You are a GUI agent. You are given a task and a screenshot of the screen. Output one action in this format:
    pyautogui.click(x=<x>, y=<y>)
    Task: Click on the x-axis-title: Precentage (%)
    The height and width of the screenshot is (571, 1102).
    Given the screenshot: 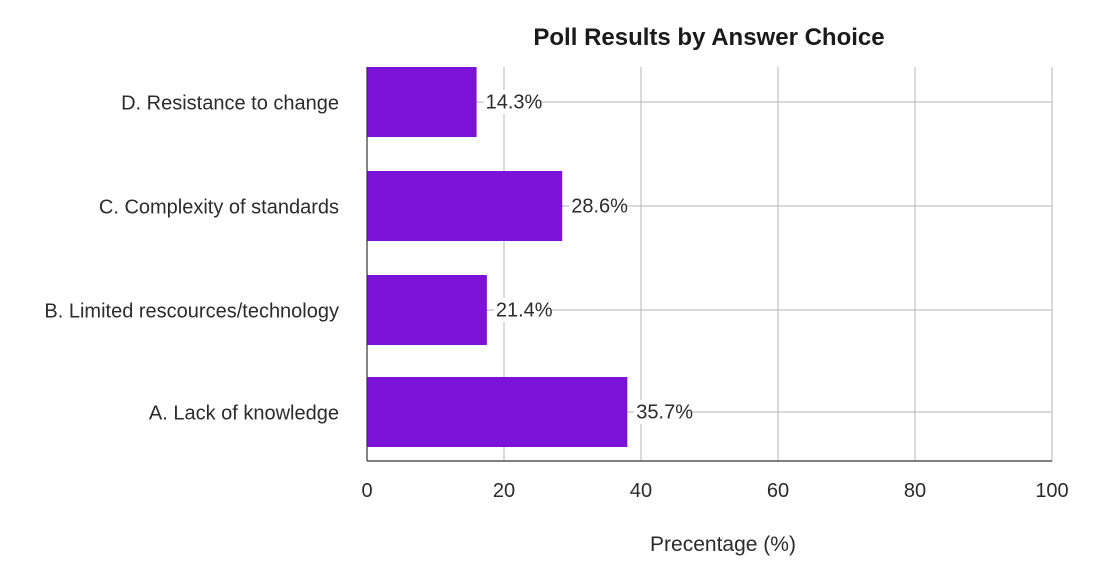 What is the action you would take?
    pyautogui.click(x=723, y=544)
    